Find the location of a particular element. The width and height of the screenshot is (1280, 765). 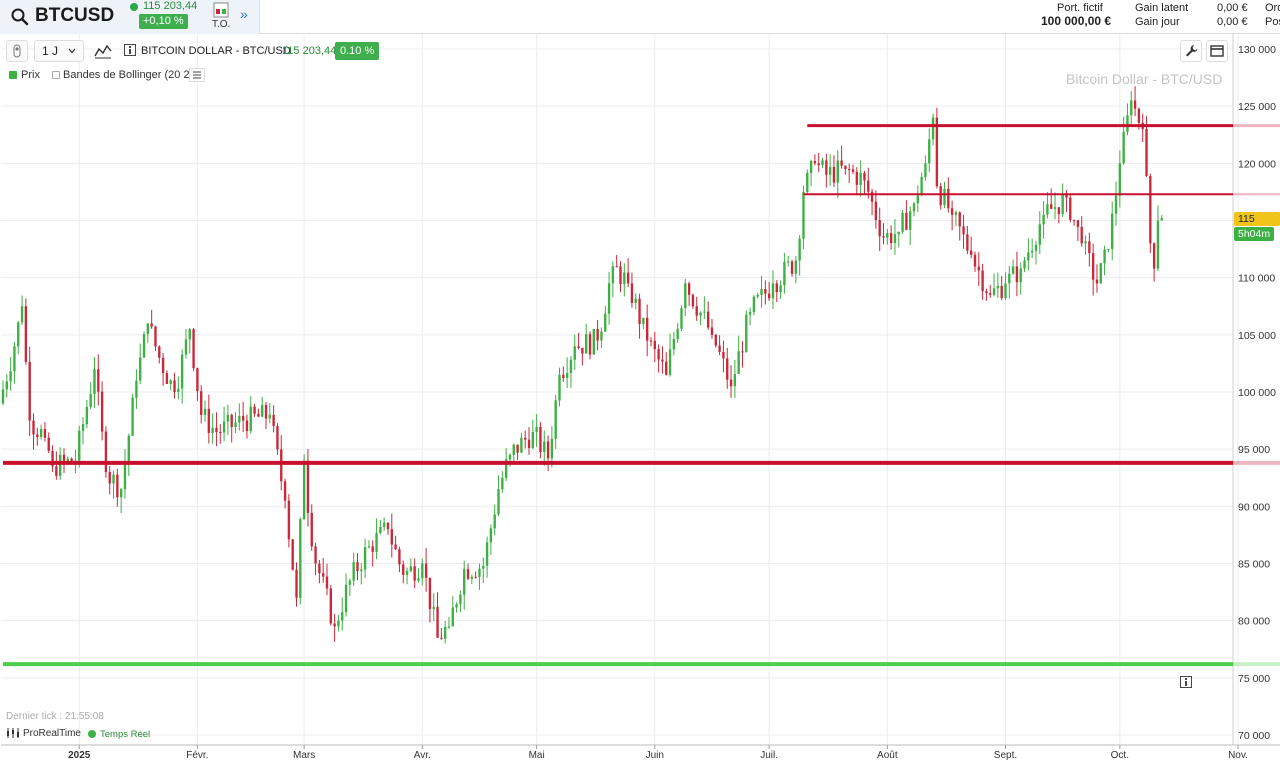

price-legend-label: Prix is located at coordinates (30, 75).